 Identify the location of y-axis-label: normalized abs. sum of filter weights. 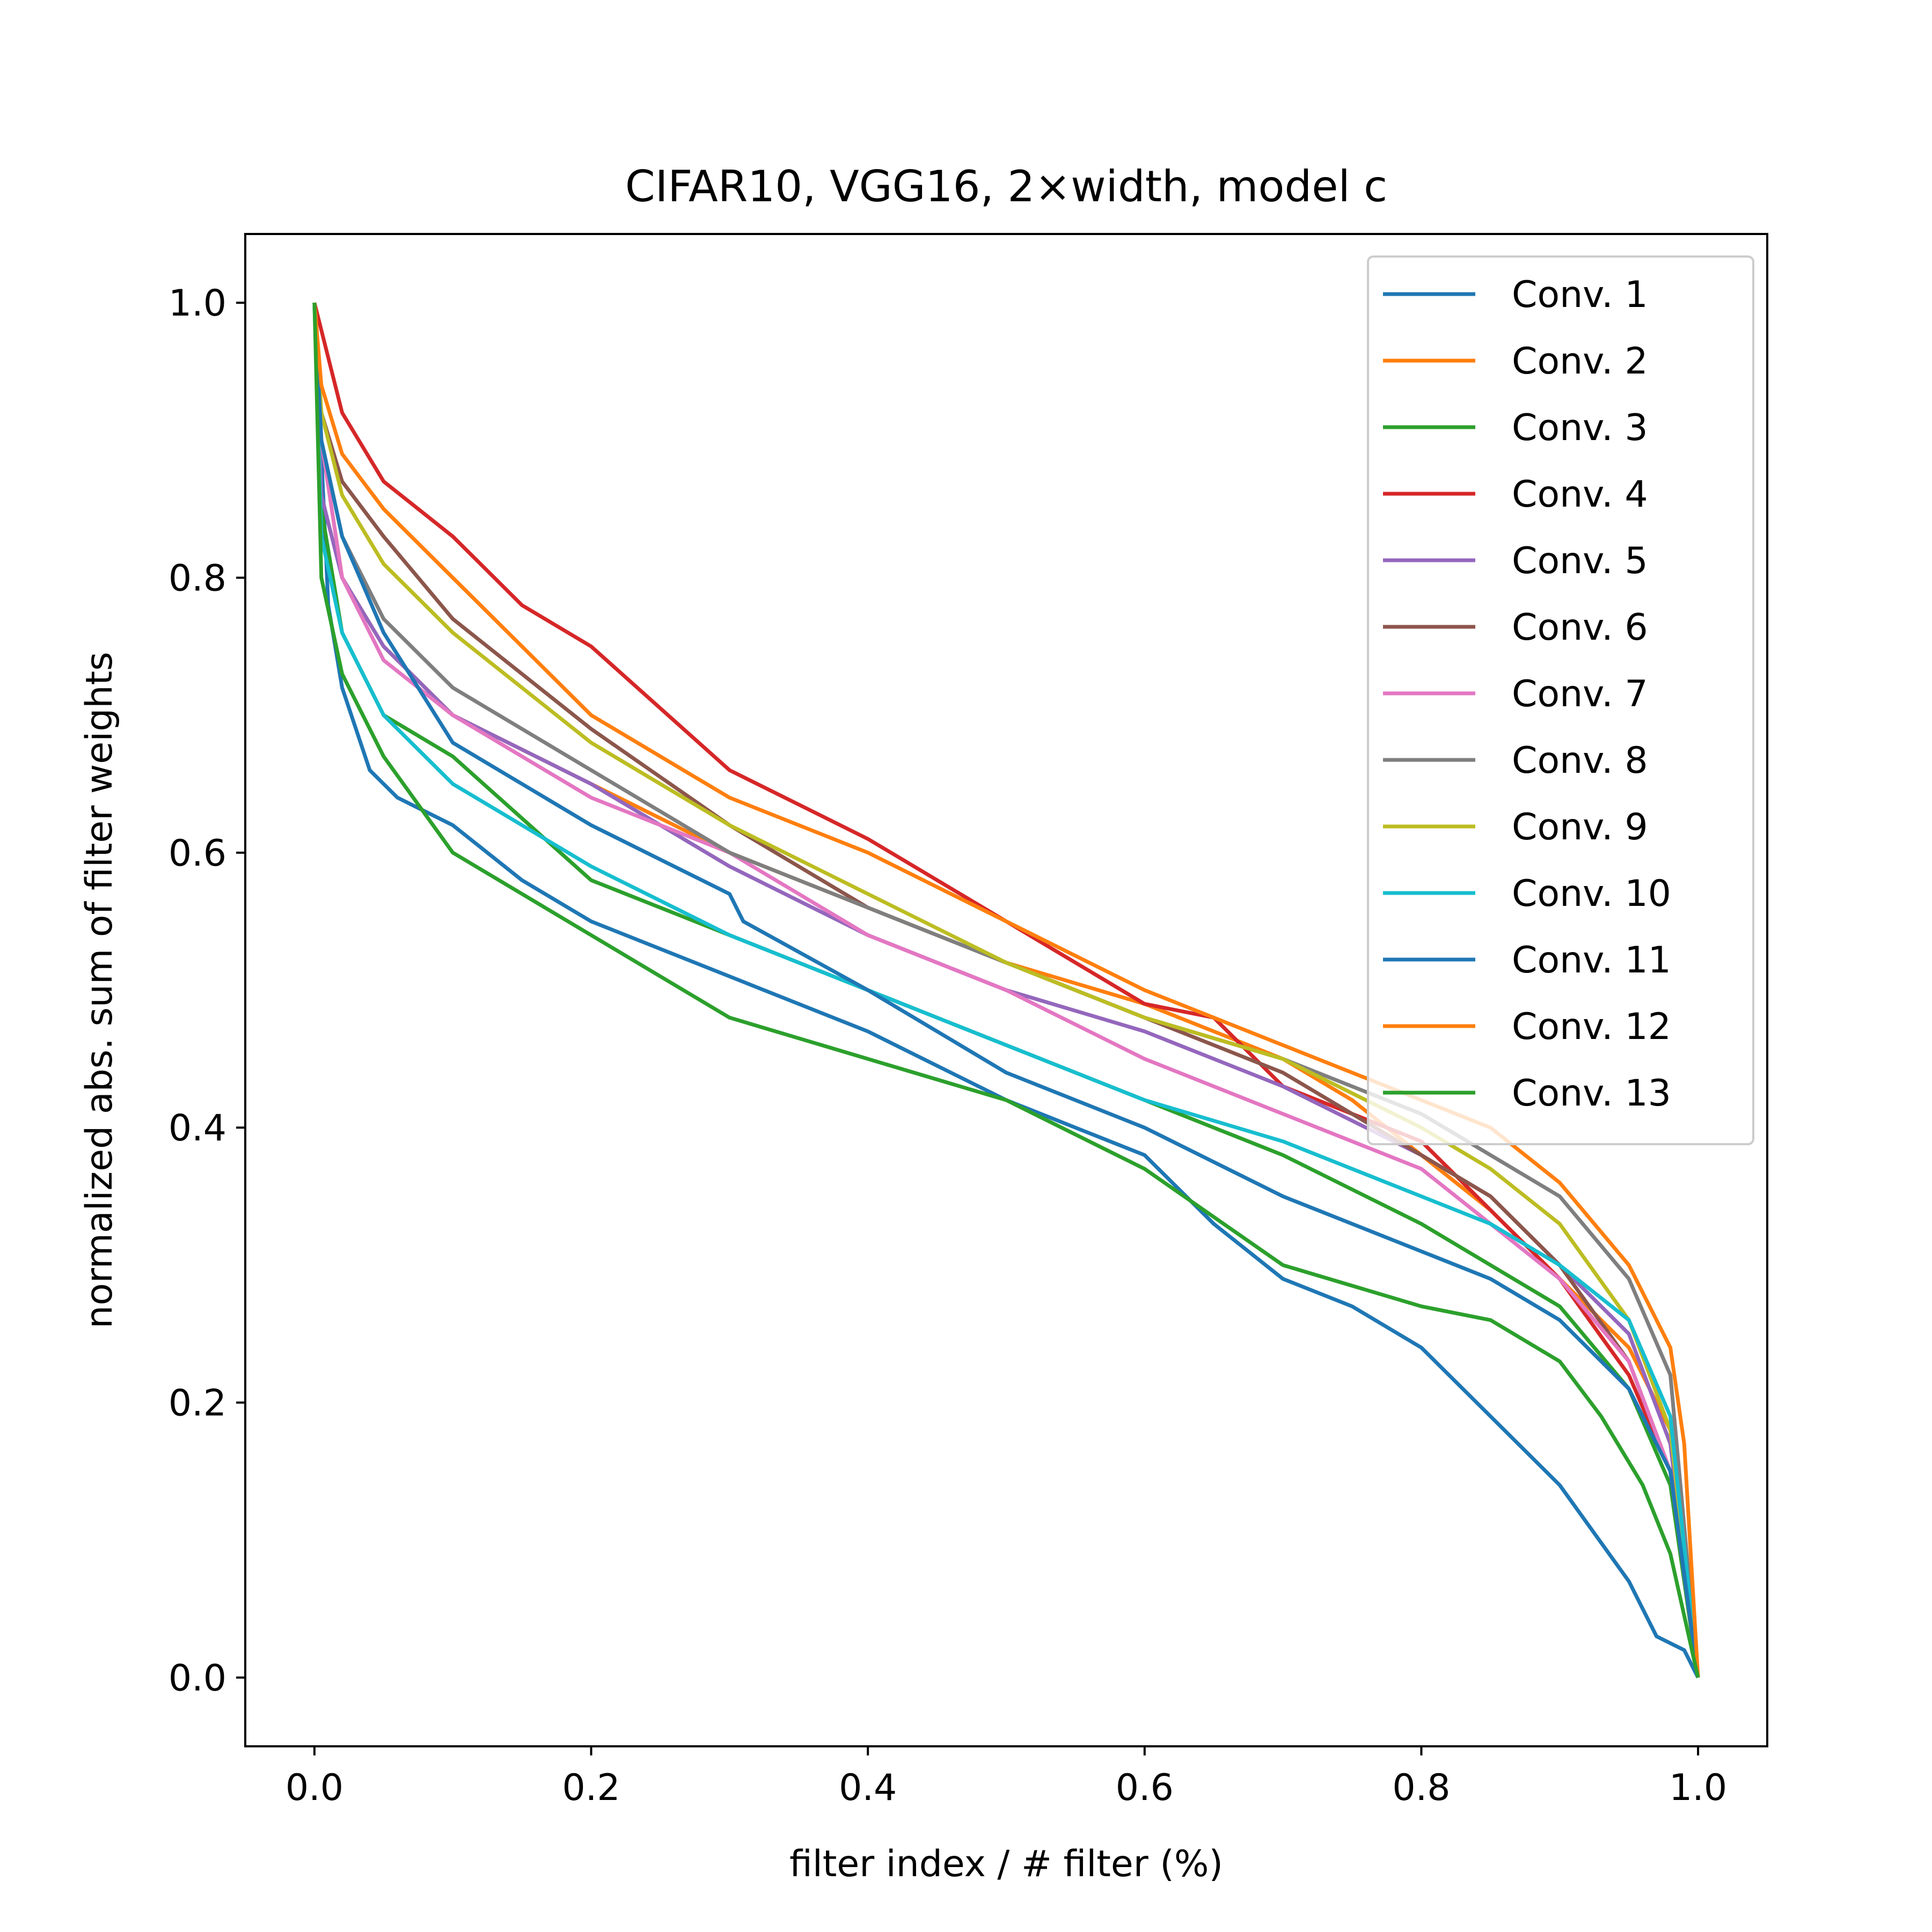
(99, 990).